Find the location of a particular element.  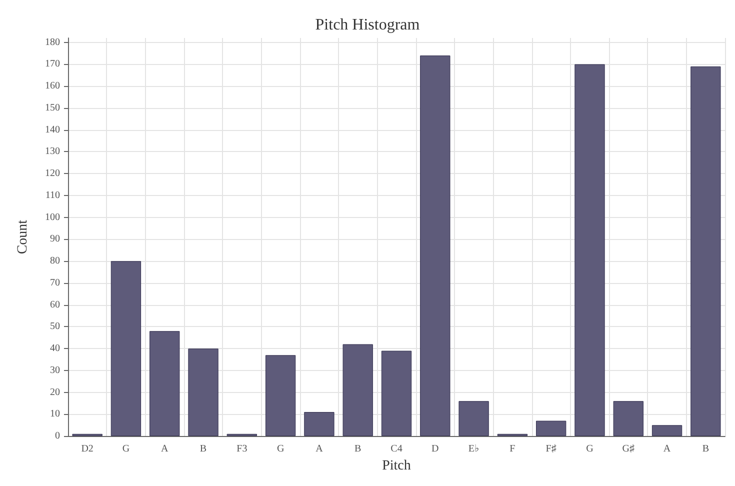

x-axis-title: Pitch is located at coordinates (396, 466).